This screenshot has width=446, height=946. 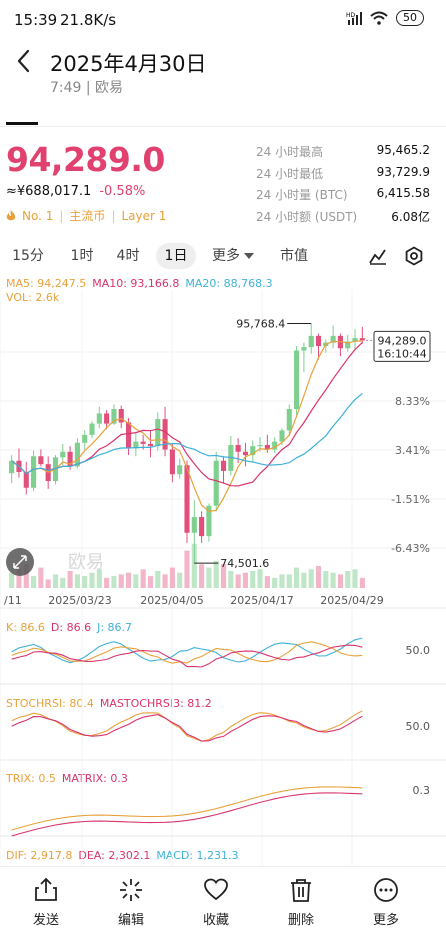 I want to click on candle-countdown: 16:10:44, so click(x=401, y=353).